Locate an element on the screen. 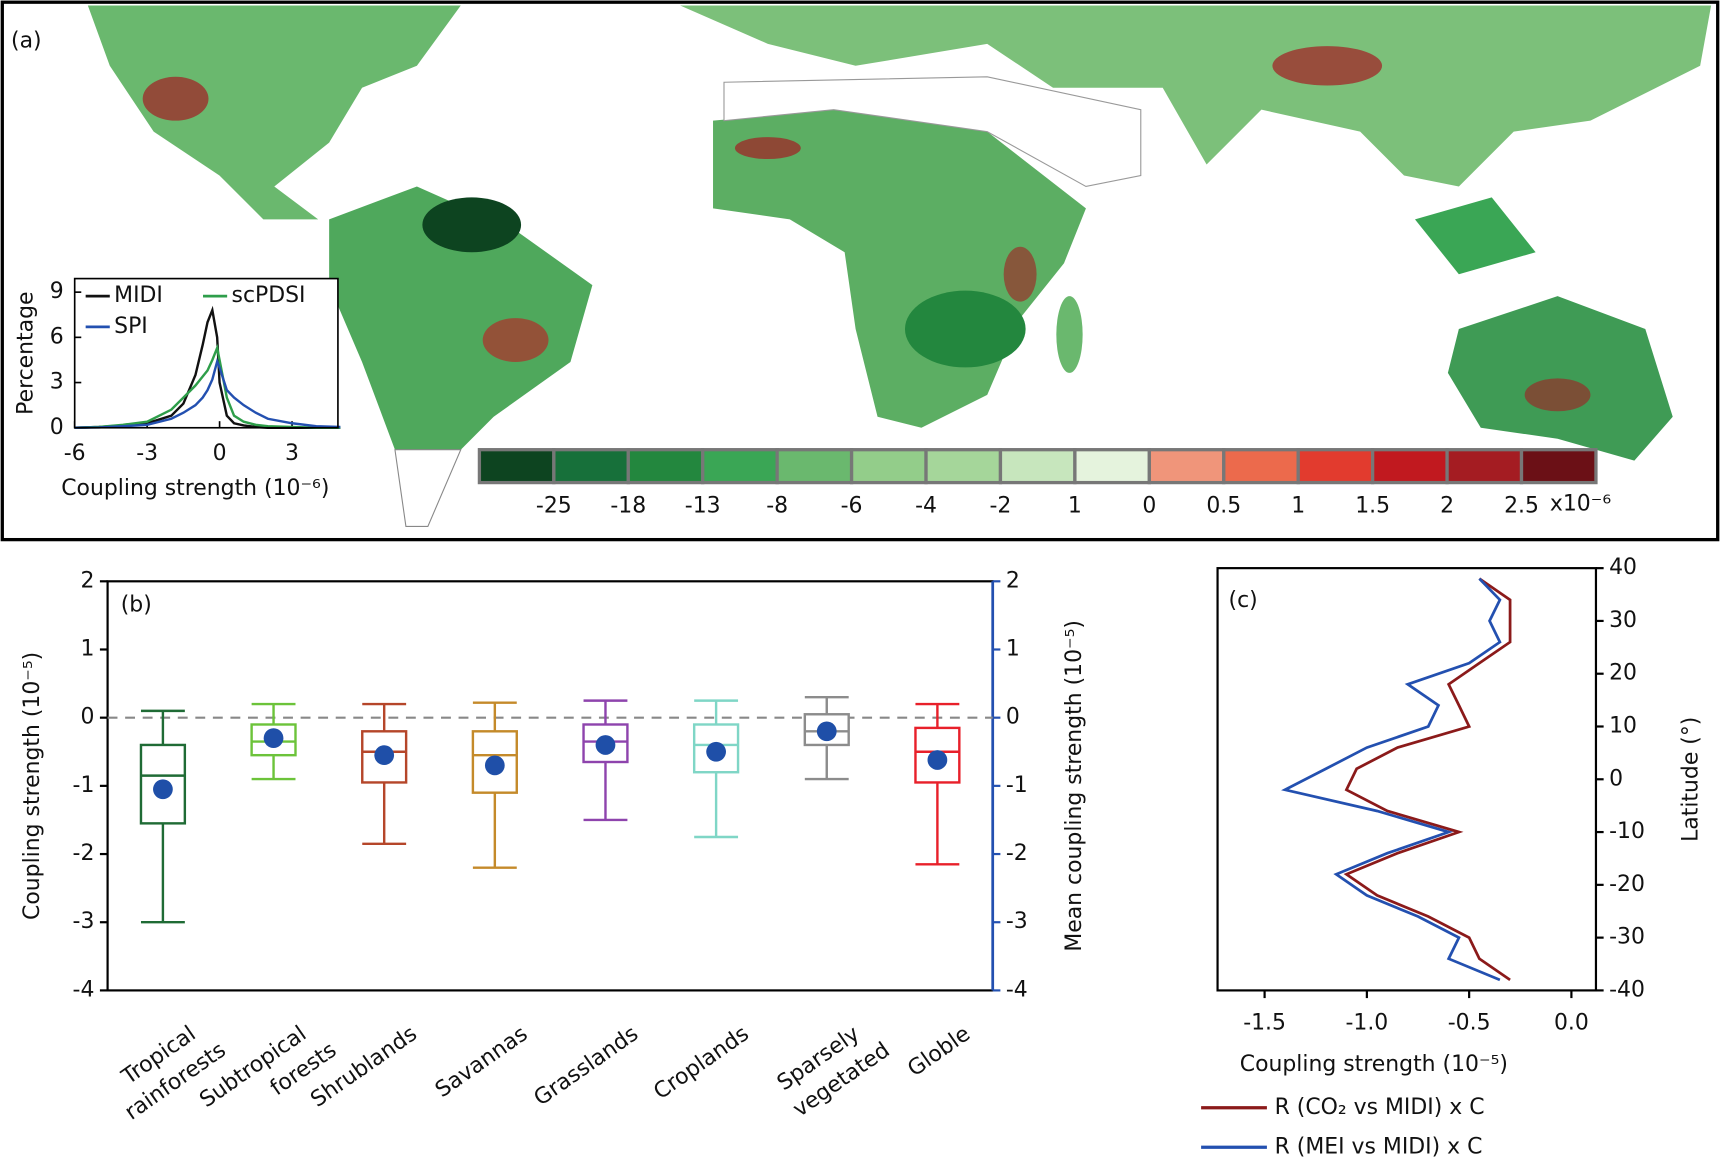 Image resolution: width=1720 pixels, height=1167 pixels. y2-tick-label: 1 is located at coordinates (1013, 648).